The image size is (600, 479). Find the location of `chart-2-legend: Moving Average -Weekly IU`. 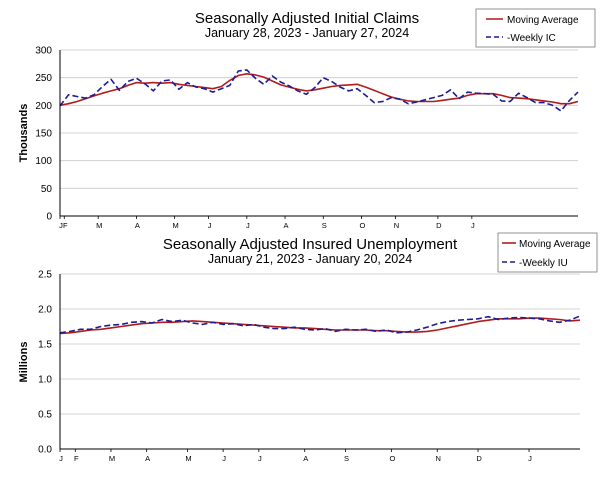

chart-2-legend: Moving Average -Weekly IU is located at coordinates (547, 252).